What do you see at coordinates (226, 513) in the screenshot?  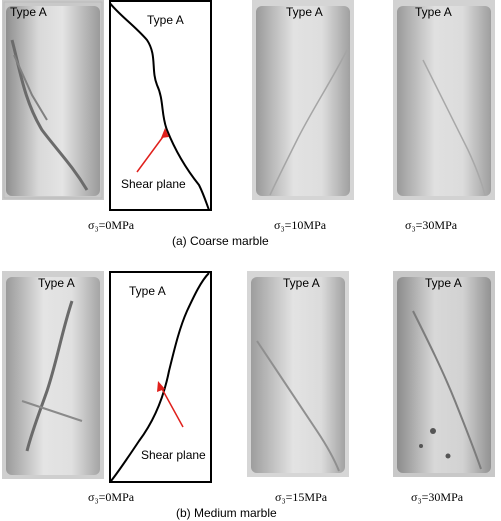 I see `panel-caption: (b) Medium marble` at bounding box center [226, 513].